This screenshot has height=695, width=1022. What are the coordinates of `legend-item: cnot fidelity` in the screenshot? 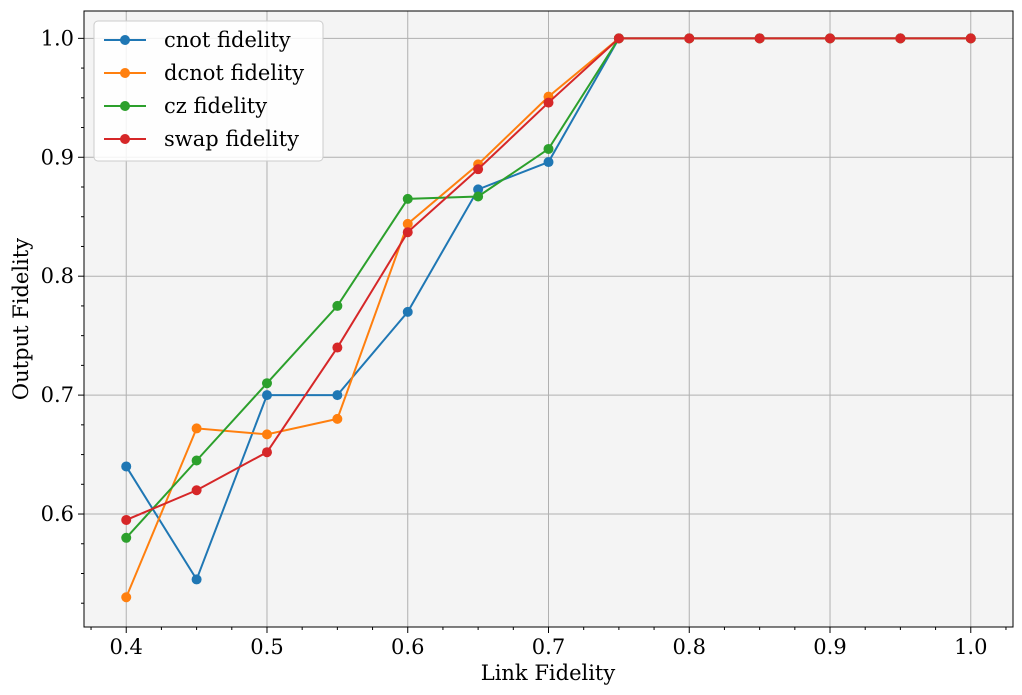 It's located at (197, 40).